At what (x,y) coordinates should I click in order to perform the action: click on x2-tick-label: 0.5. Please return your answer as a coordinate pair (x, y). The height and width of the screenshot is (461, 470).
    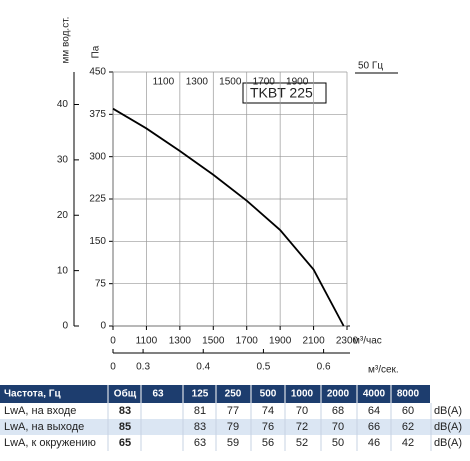
    Looking at the image, I should click on (263, 367).